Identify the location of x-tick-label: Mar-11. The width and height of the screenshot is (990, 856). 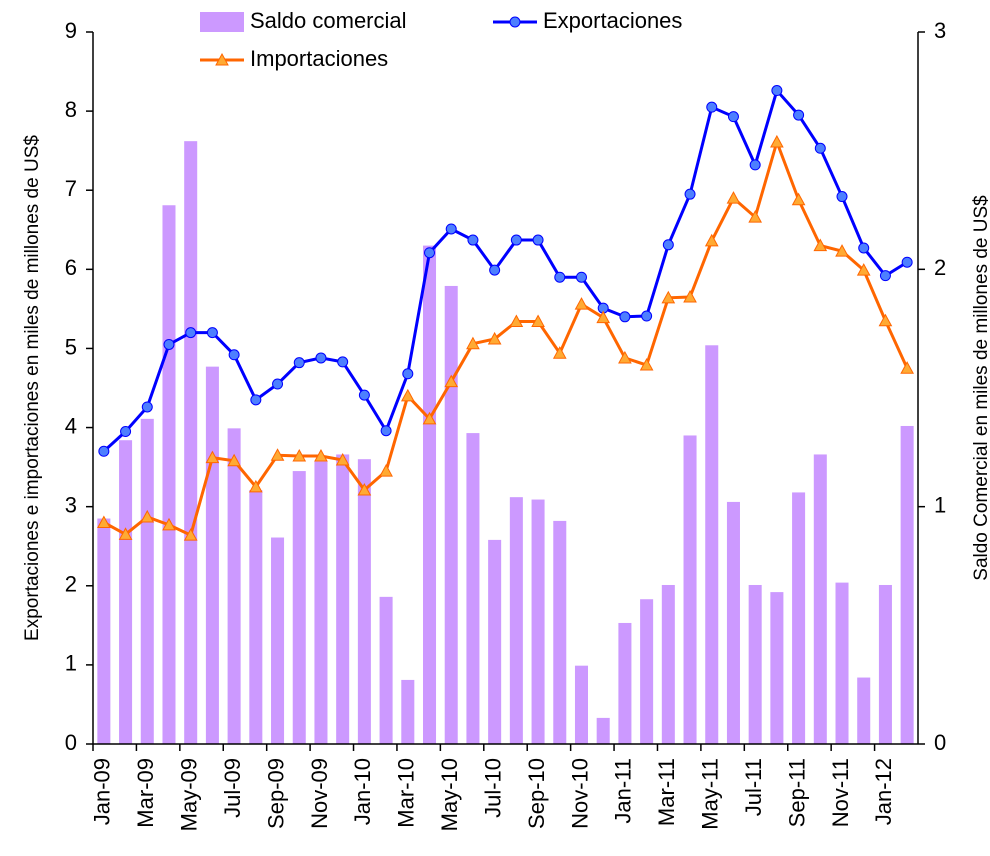
(666, 792).